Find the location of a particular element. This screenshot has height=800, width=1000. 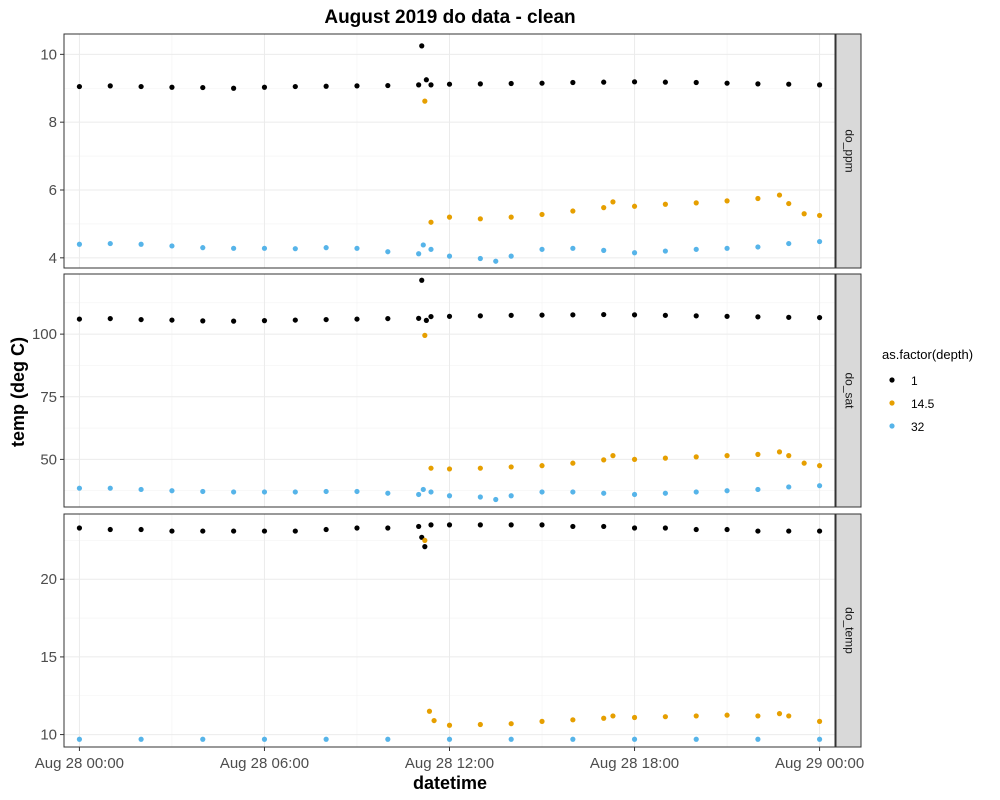

series-14.5 is located at coordinates (622, 632).